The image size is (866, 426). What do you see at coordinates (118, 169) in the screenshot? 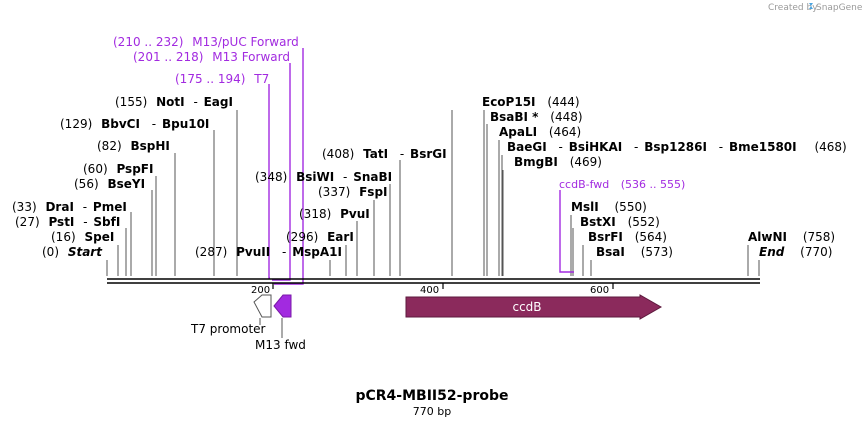
I see `site-pspfi-label: (60) PspFI` at bounding box center [118, 169].